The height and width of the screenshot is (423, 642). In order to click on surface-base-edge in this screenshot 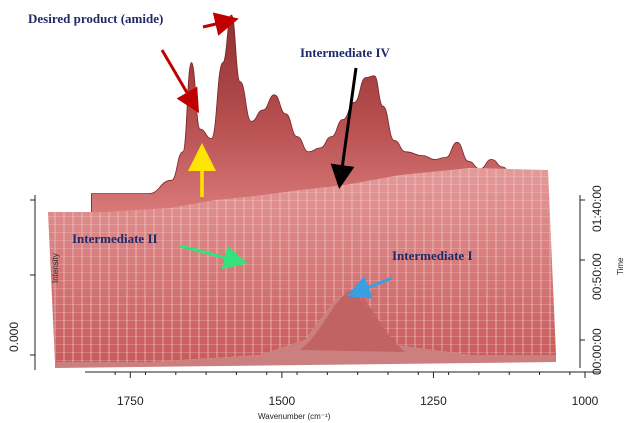, I will do `click(305, 330)`.